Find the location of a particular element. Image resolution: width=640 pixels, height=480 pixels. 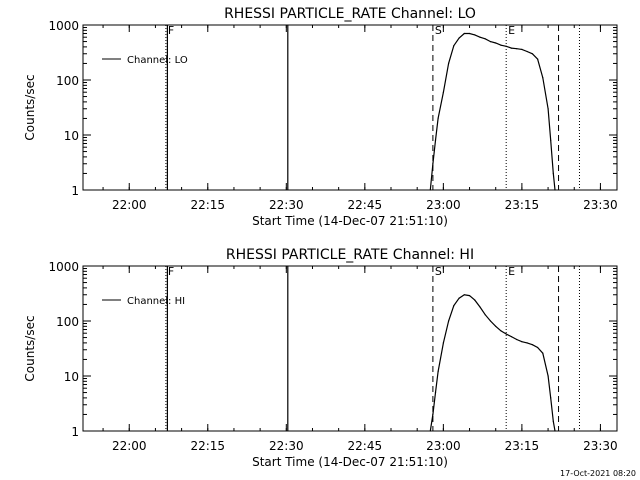

legend-label: Channel: LO is located at coordinates (157, 60).